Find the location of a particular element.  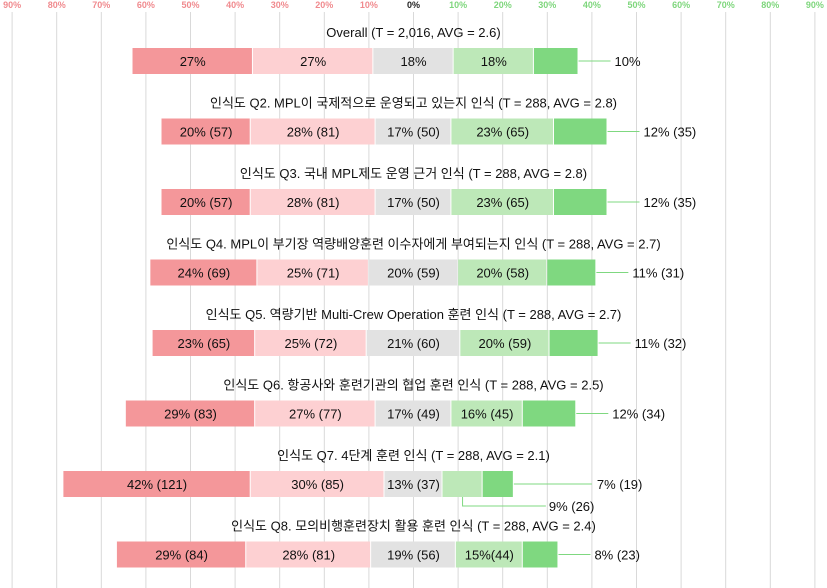

segment-label: 25% (72) is located at coordinates (311, 343).